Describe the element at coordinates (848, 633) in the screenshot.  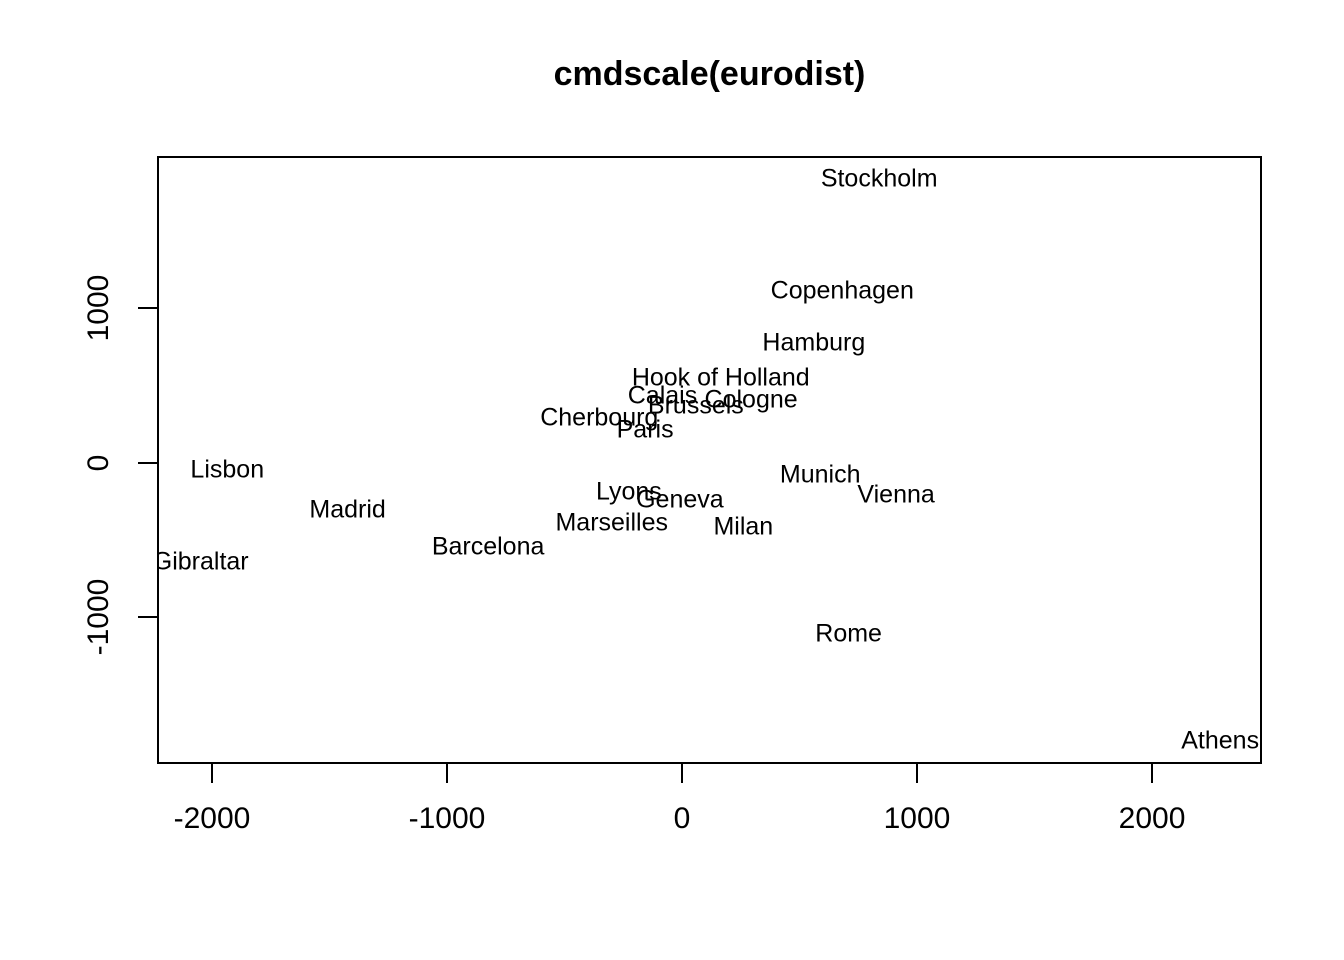
I see `city-label: Rome` at that location.